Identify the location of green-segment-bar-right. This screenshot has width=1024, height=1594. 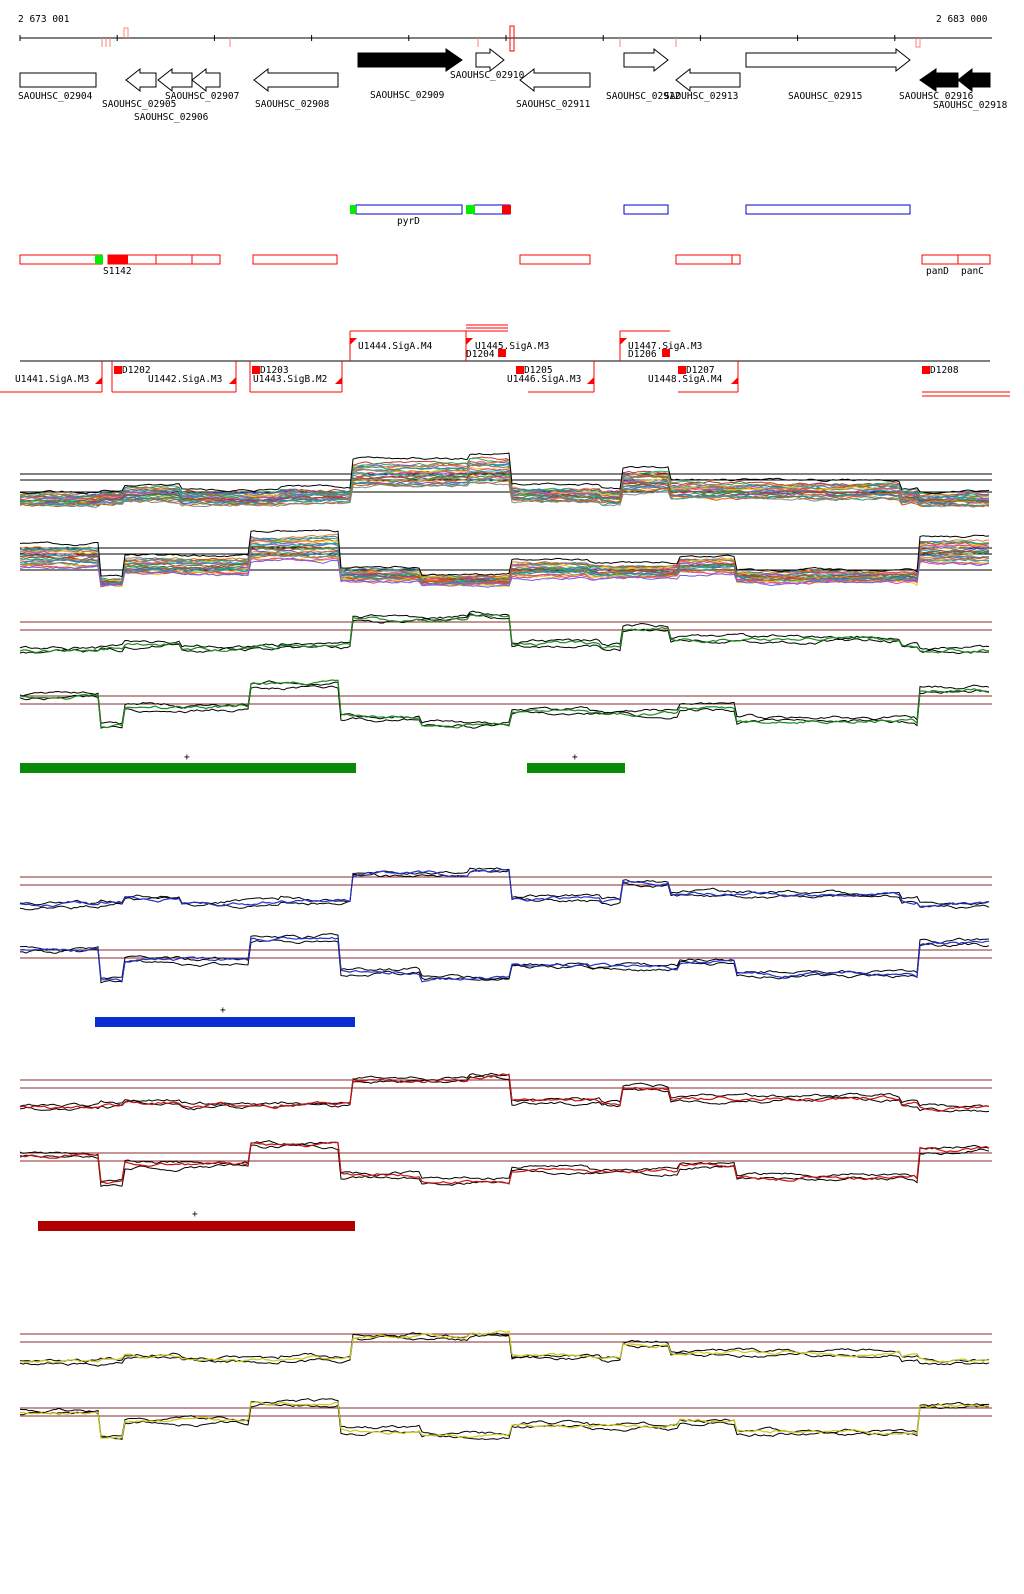
(576, 768).